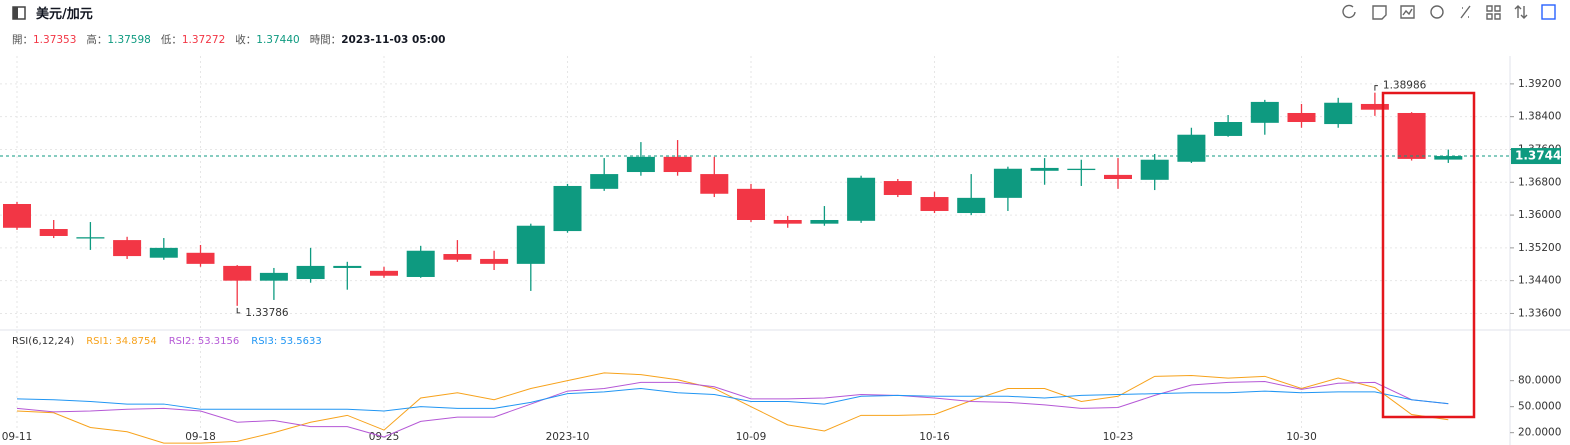 This screenshot has width=1570, height=445. I want to click on low-label: 1.33786, so click(267, 313).